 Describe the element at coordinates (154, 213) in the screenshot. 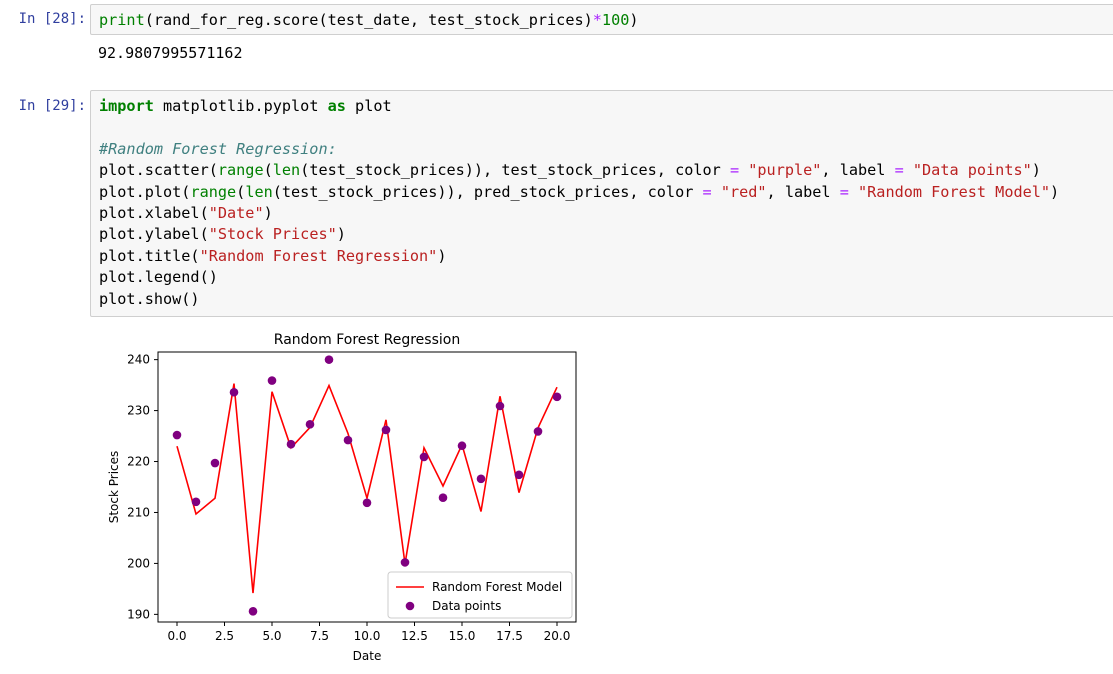

I see `code-token: plot.xlabel(` at that location.